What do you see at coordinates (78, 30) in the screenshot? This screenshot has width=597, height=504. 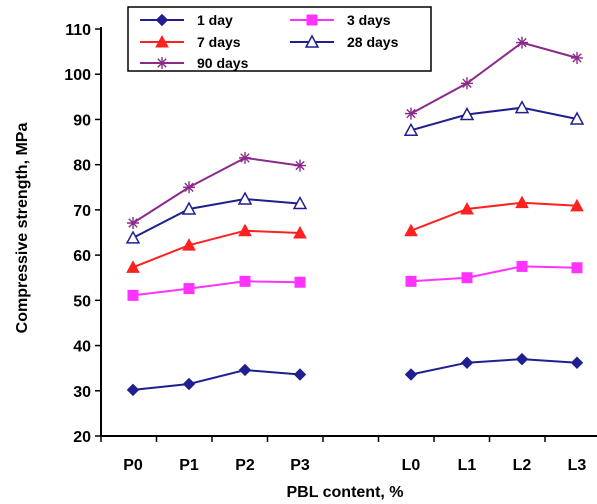 I see `y-tick-label: 110` at bounding box center [78, 30].